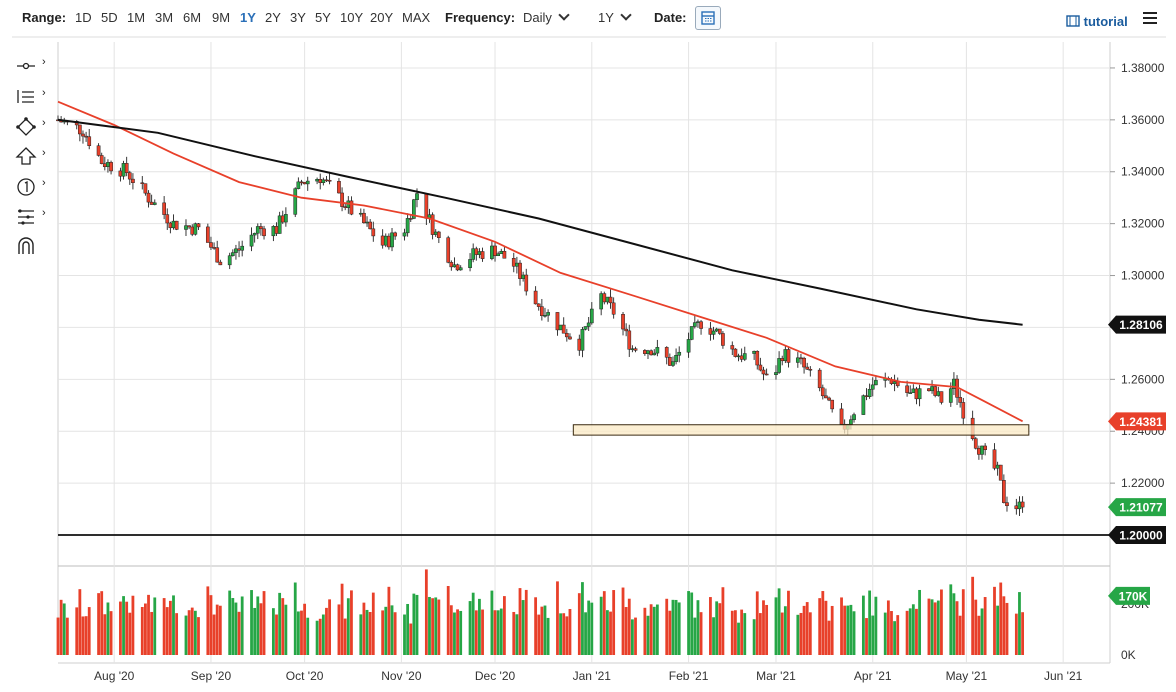 This screenshot has width=1176, height=692. Describe the element at coordinates (211, 676) in the screenshot. I see `x-tick-label: Sep '20` at that location.